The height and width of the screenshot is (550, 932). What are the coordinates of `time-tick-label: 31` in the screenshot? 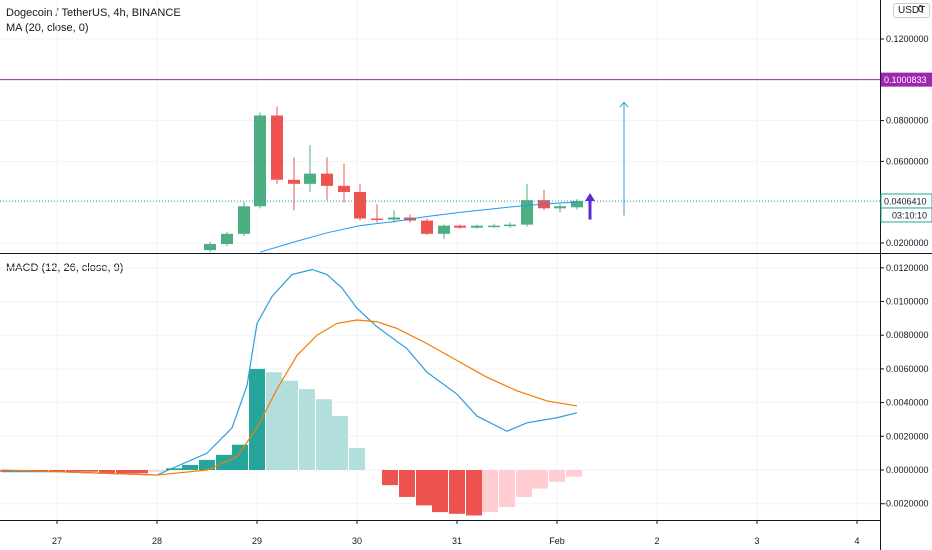 It's located at (457, 541).